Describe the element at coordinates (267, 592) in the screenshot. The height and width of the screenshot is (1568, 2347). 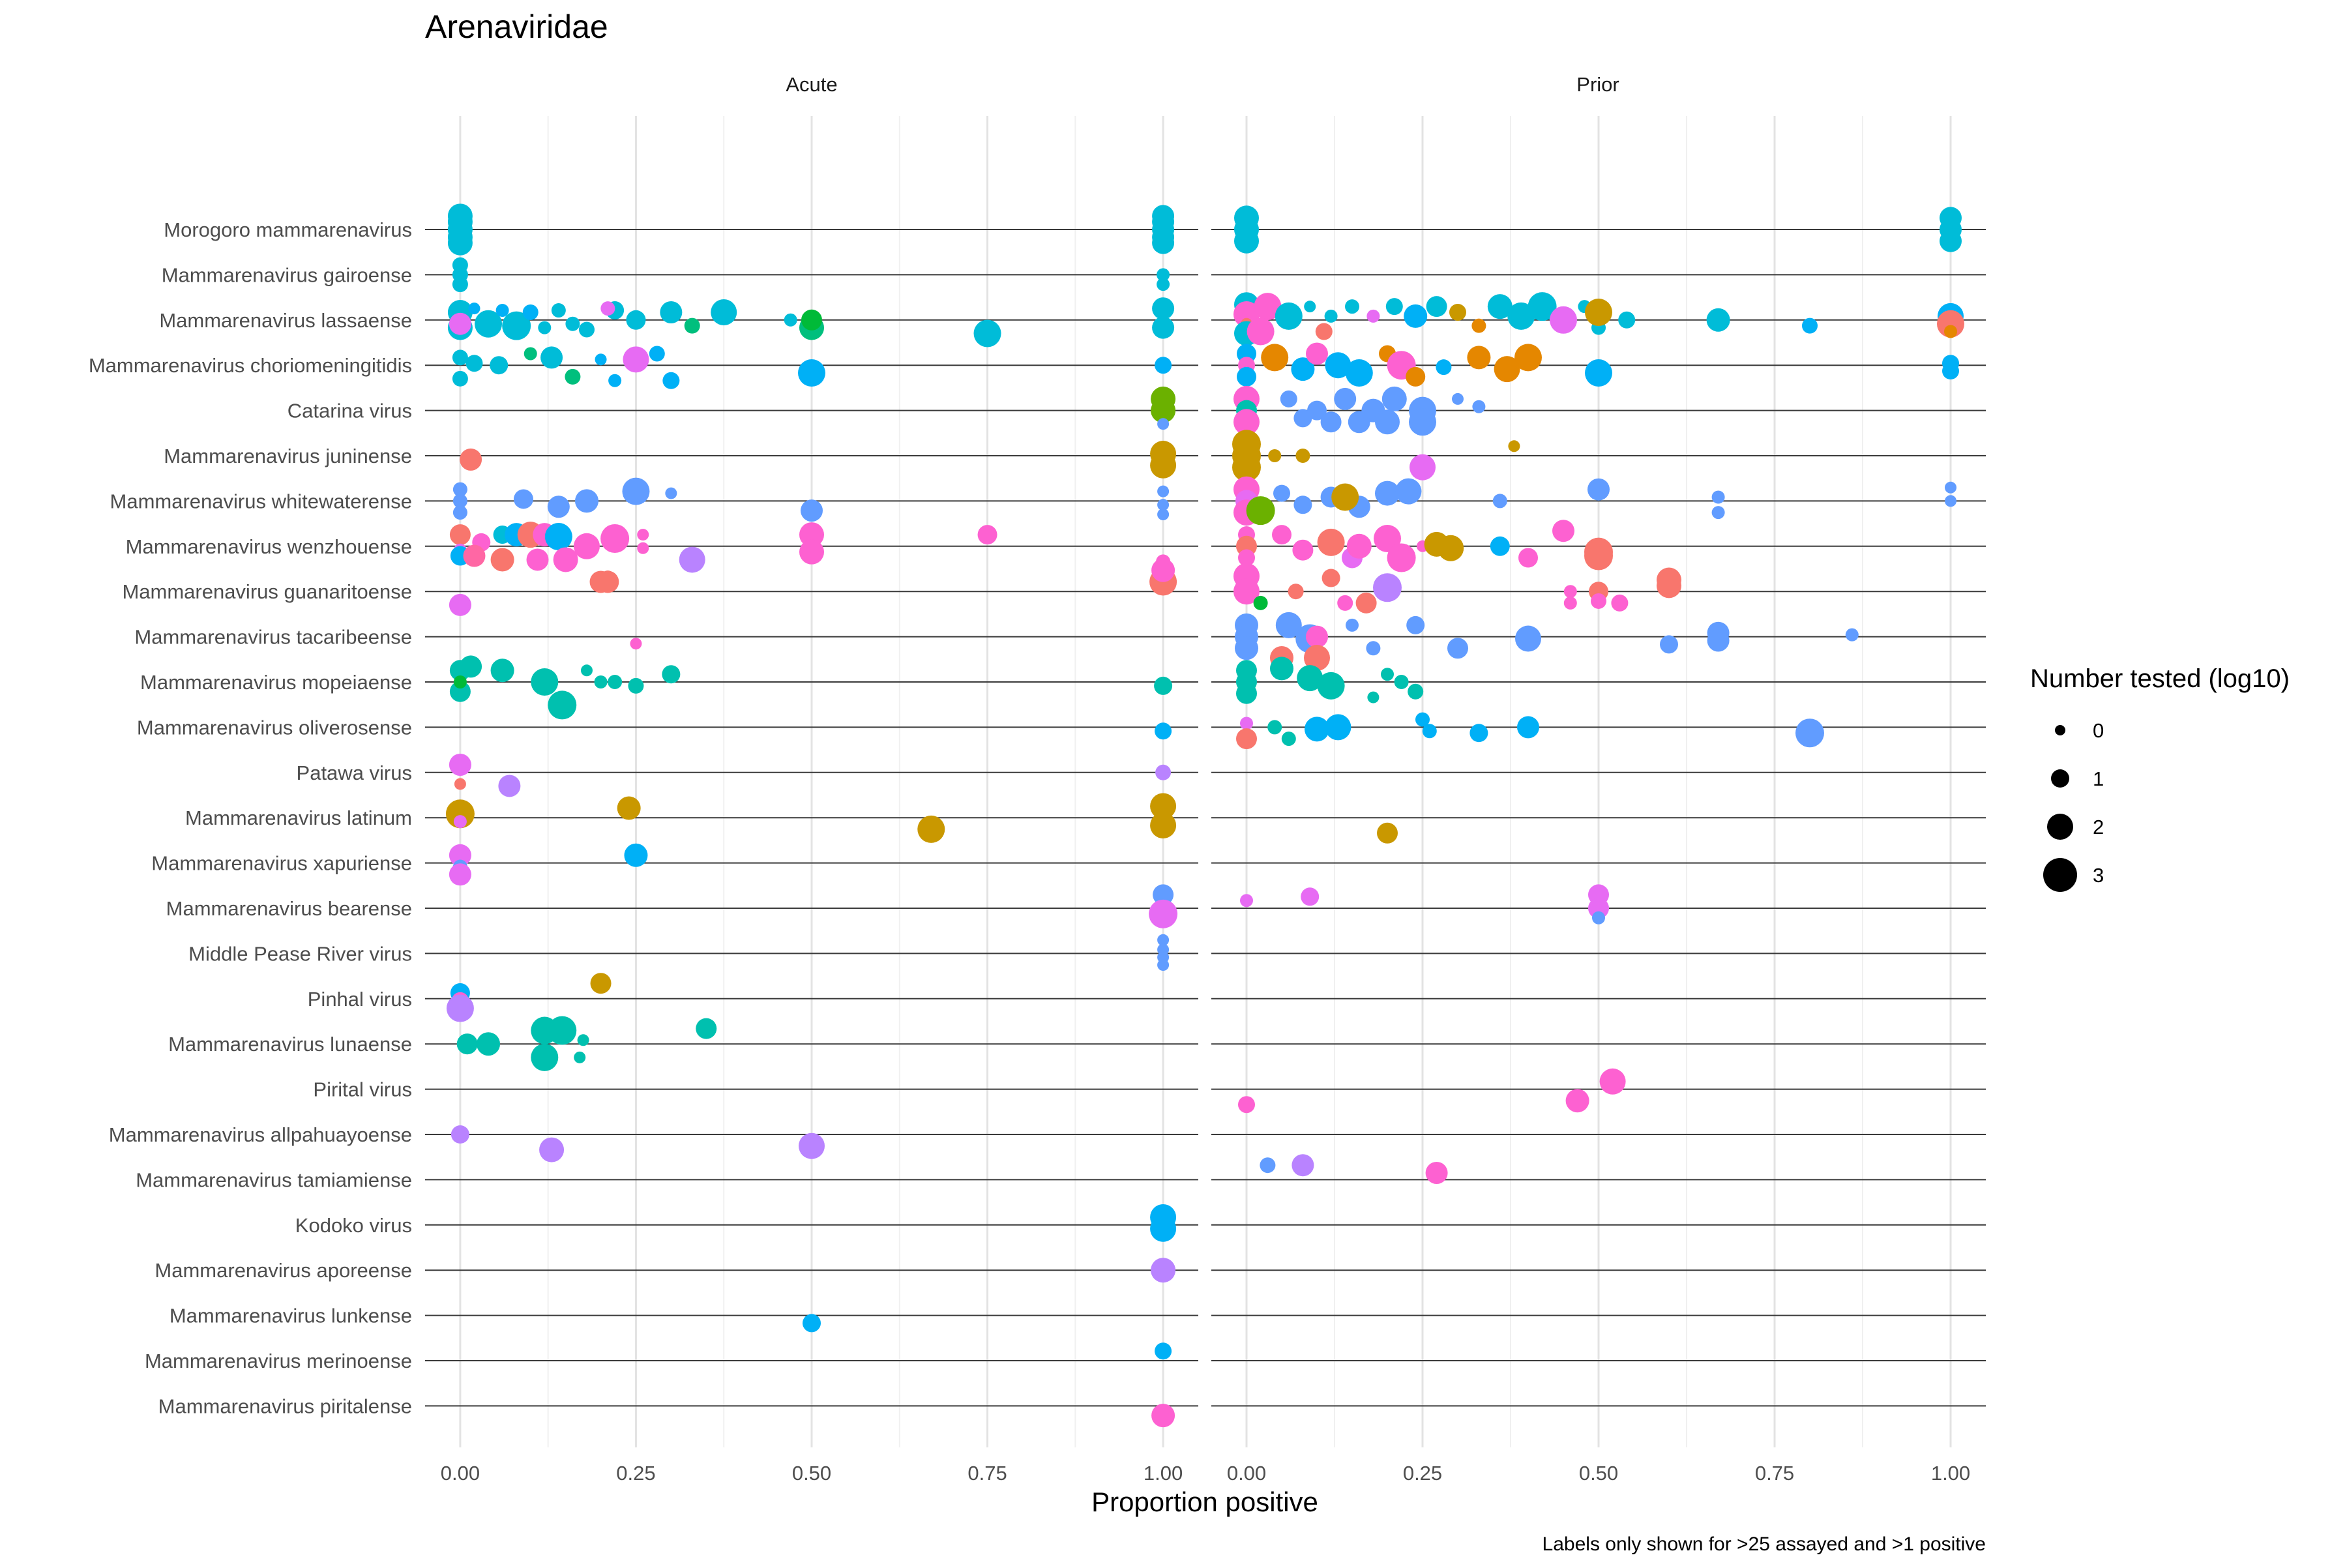
I see `y-tick-label: Mammarenavirus guanaritoense` at that location.